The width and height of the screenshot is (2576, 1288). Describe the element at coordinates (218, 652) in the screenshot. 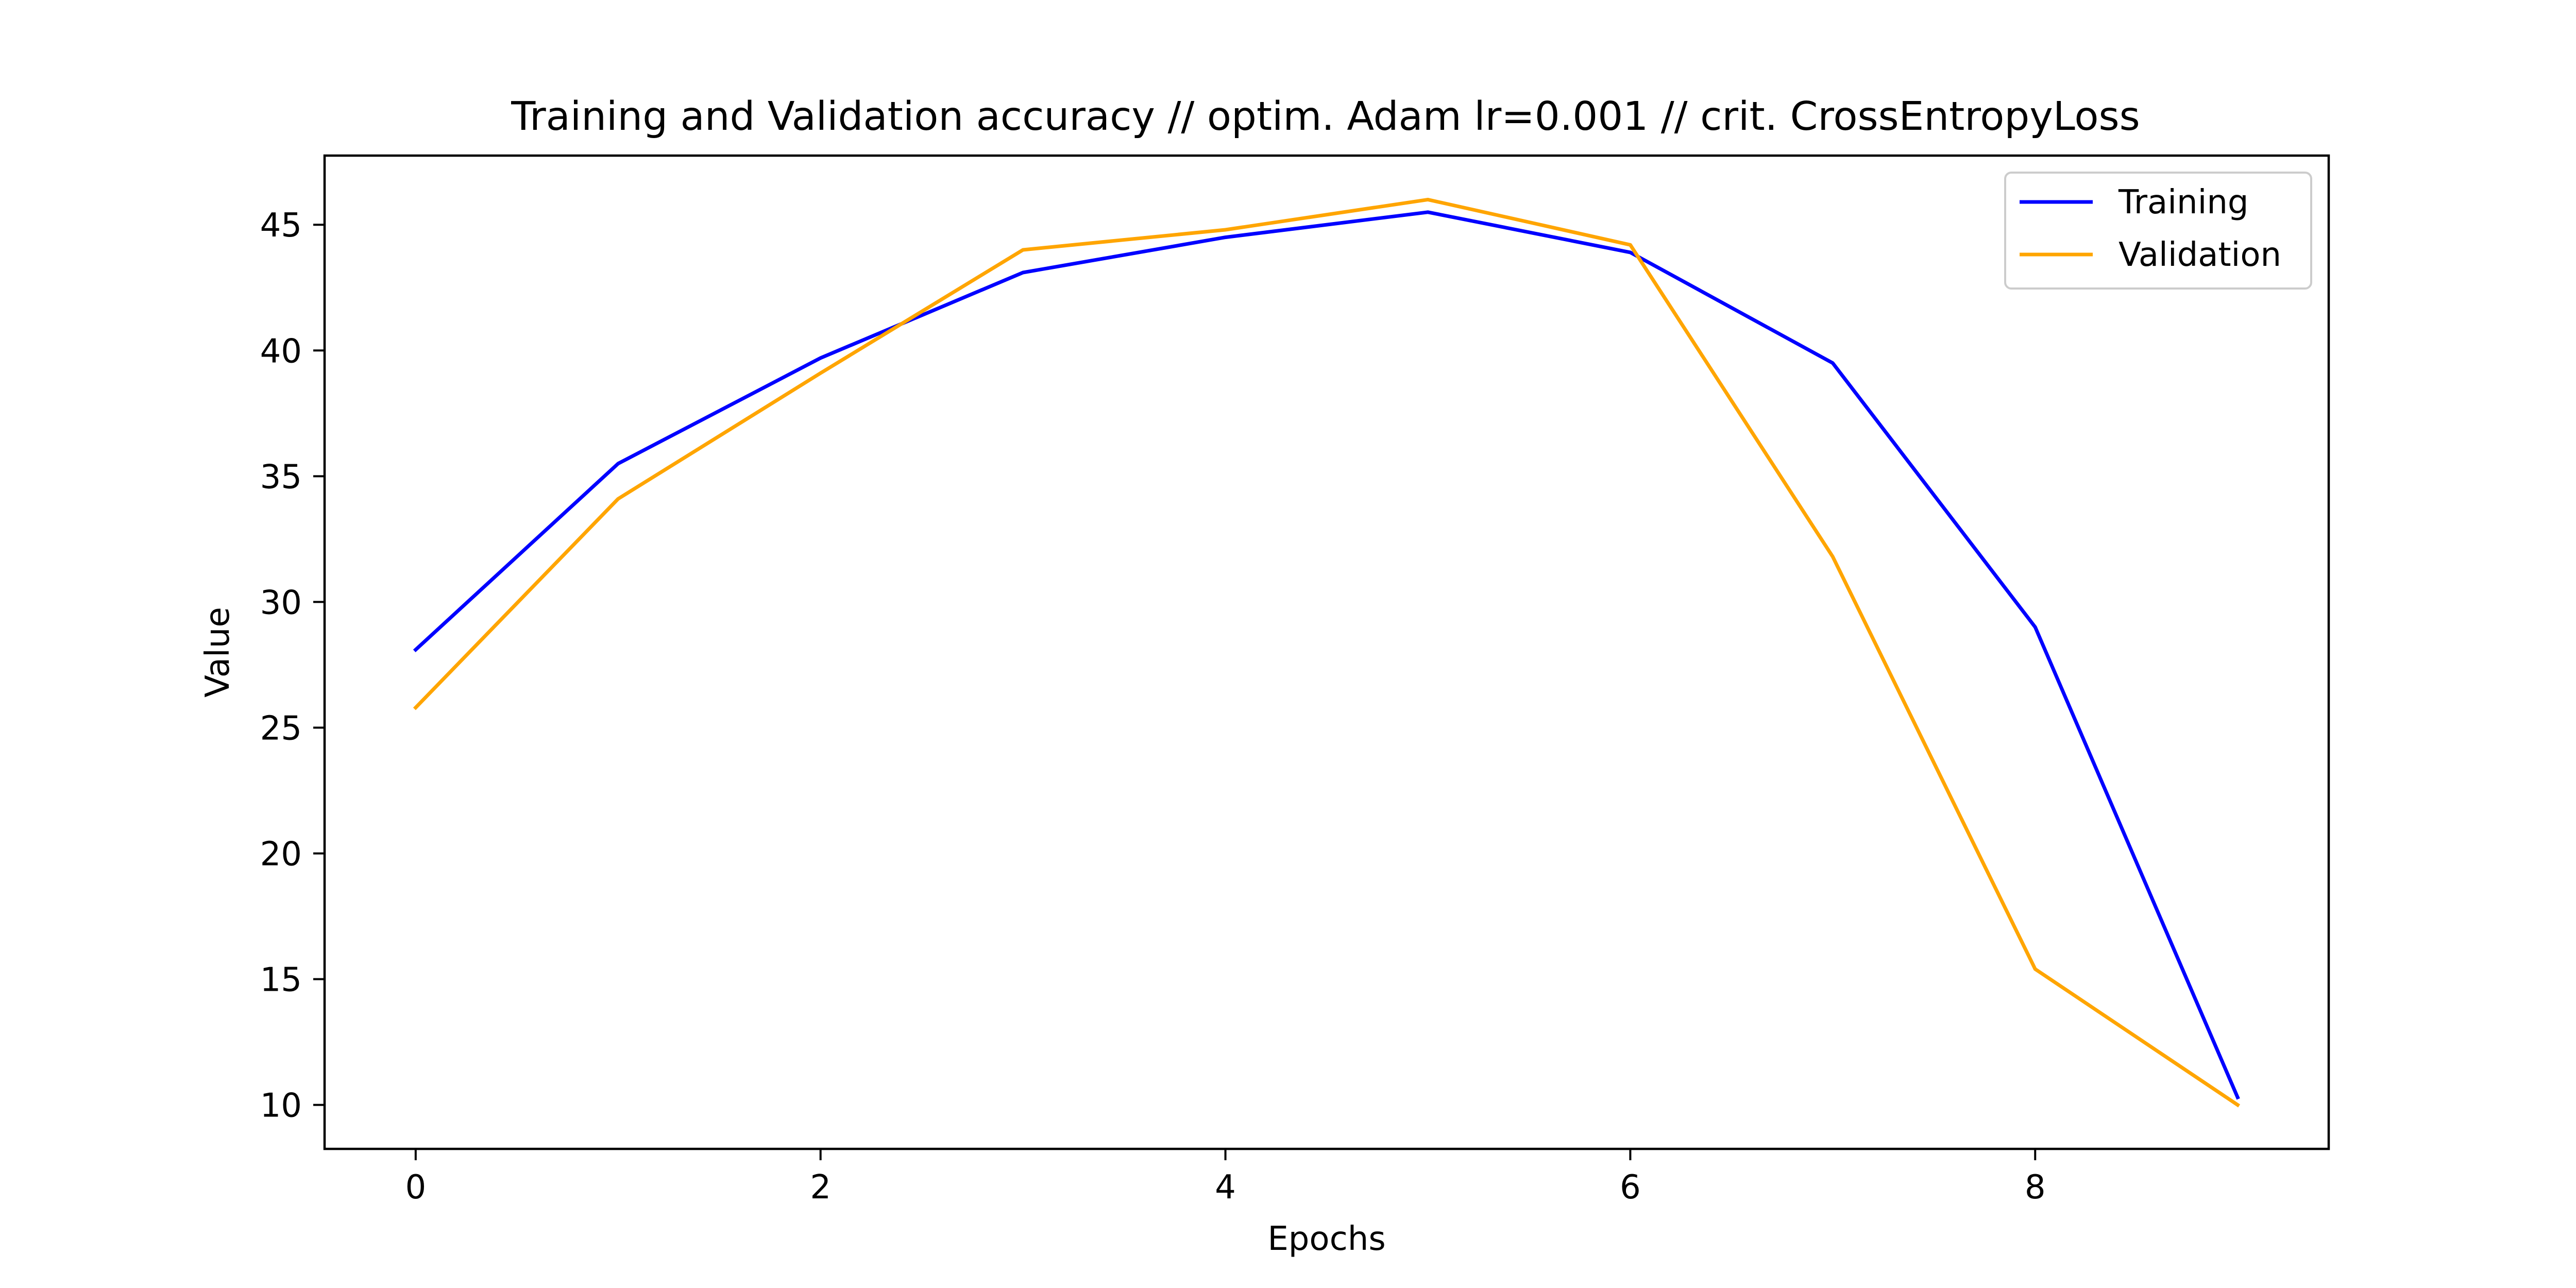

I see `y-axis-label: Value` at that location.